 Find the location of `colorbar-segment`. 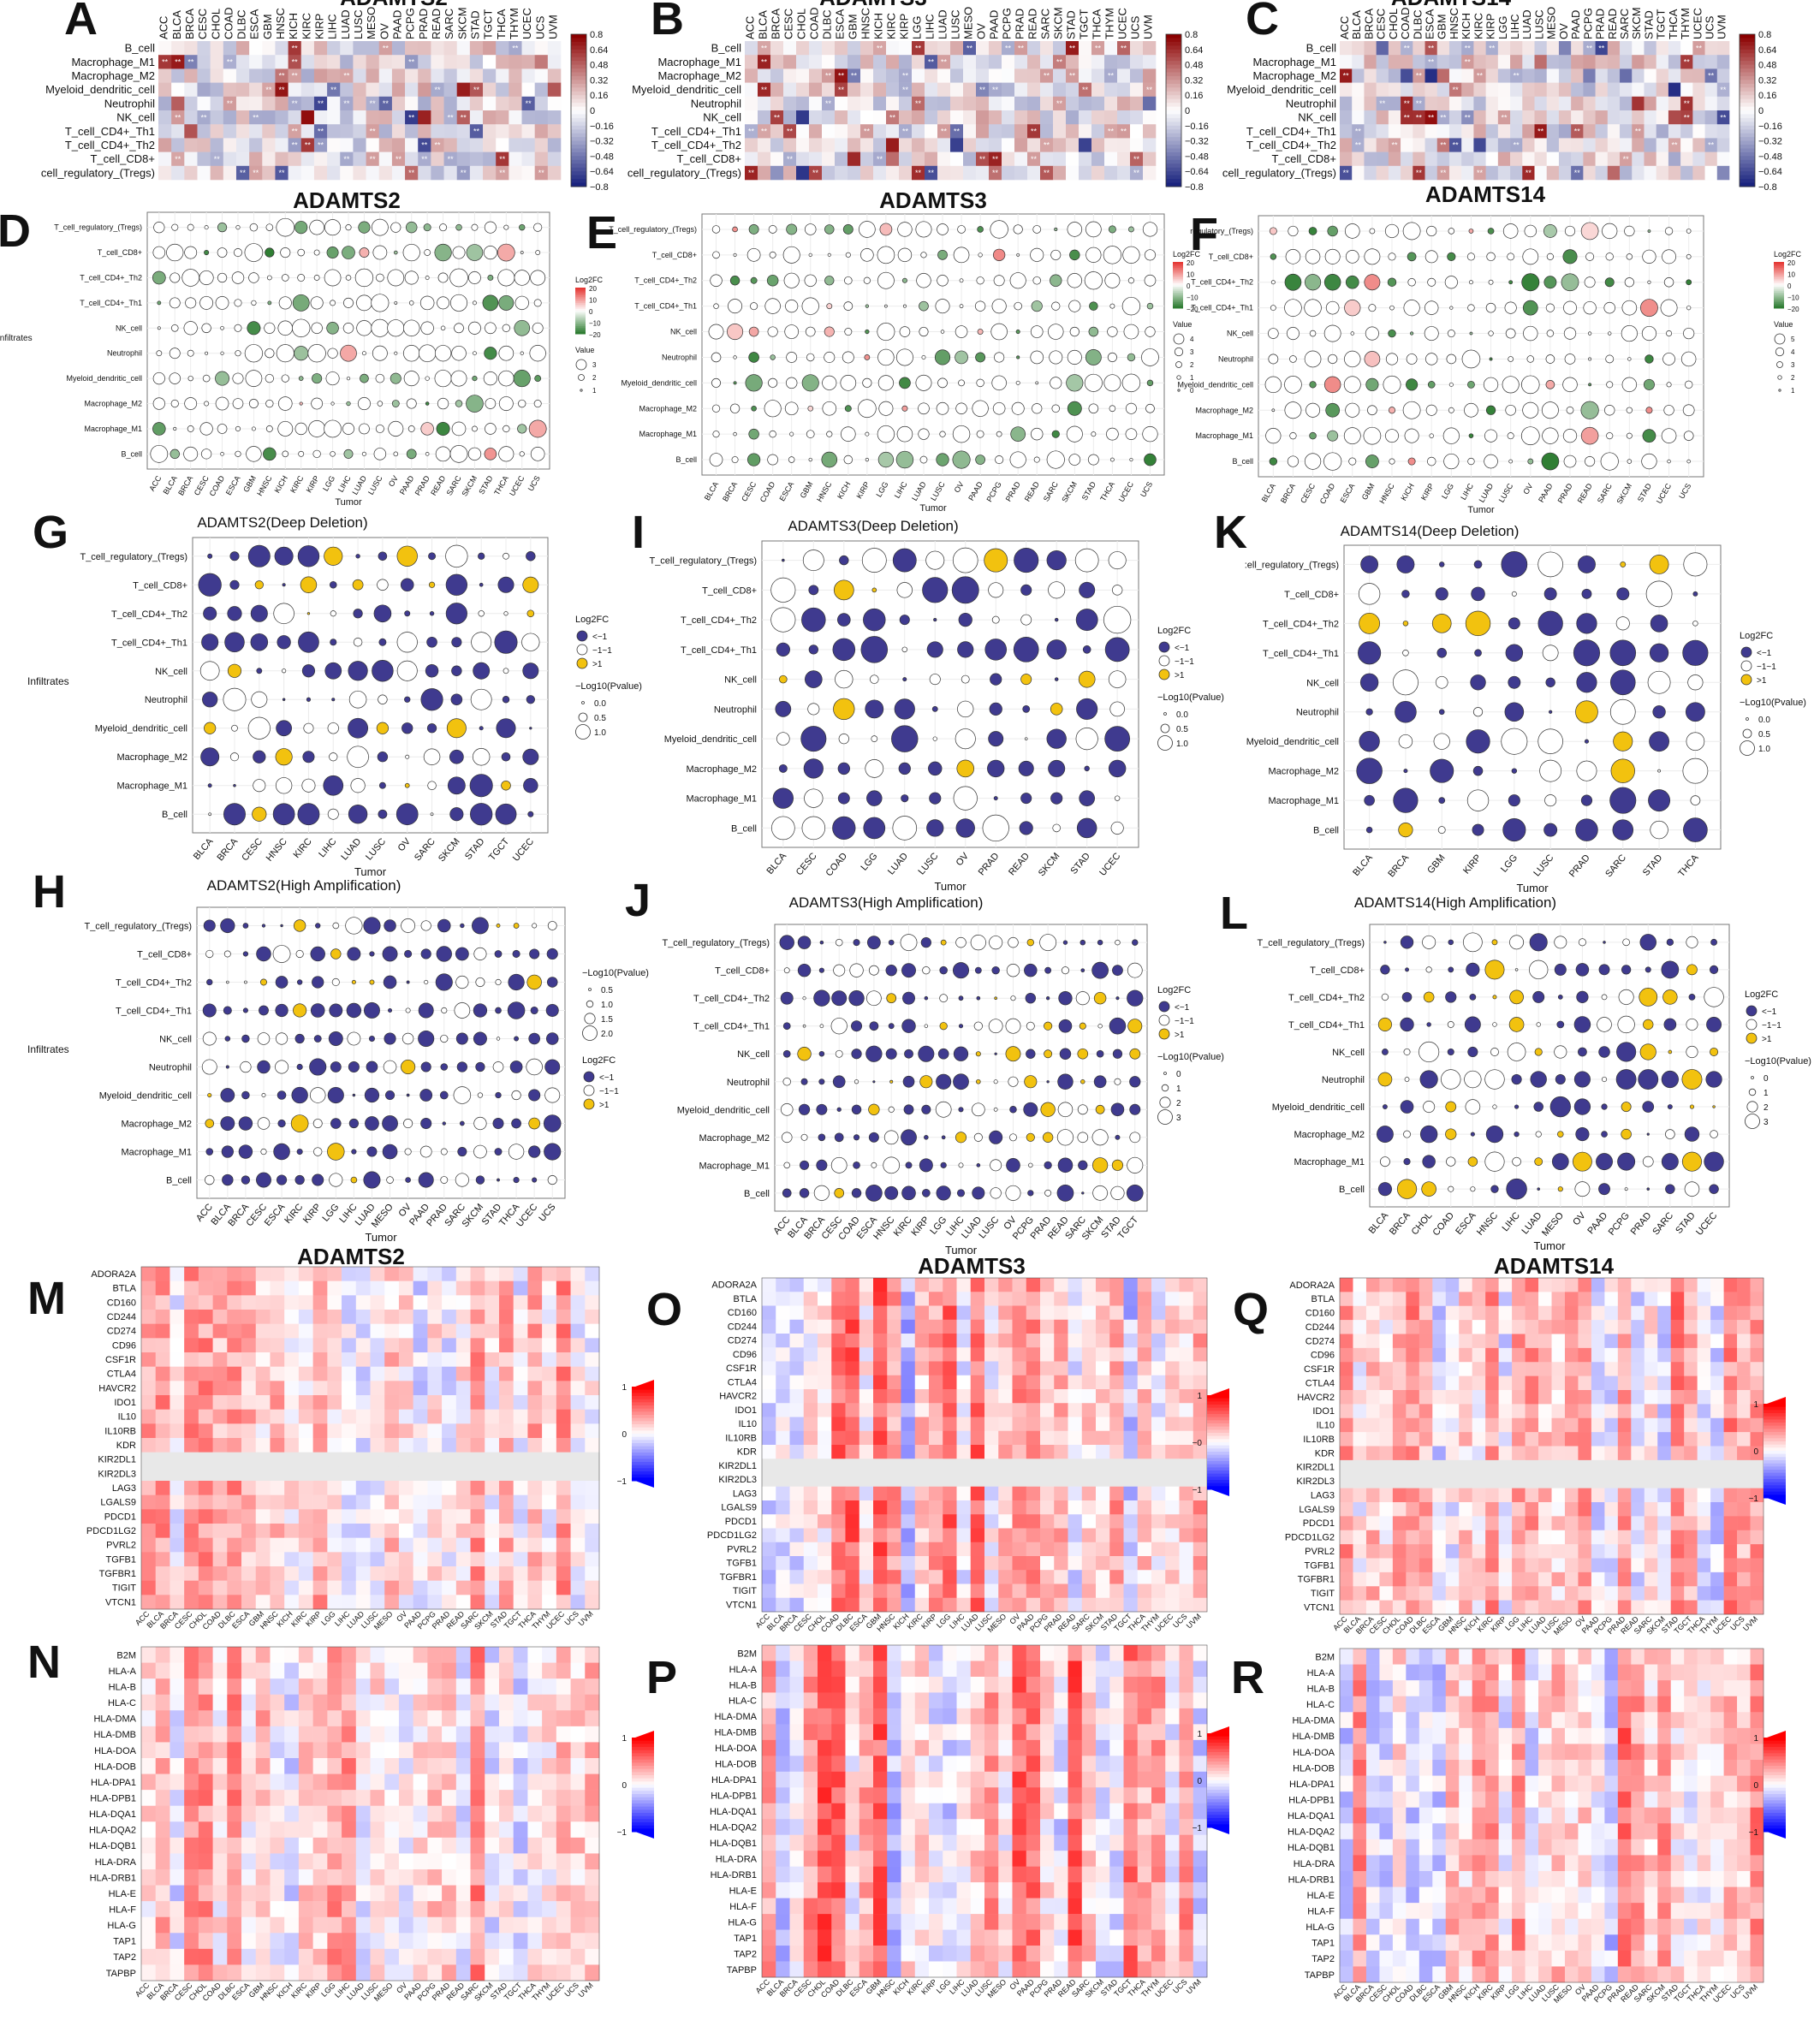

colorbar-segment is located at coordinates (578, 120).